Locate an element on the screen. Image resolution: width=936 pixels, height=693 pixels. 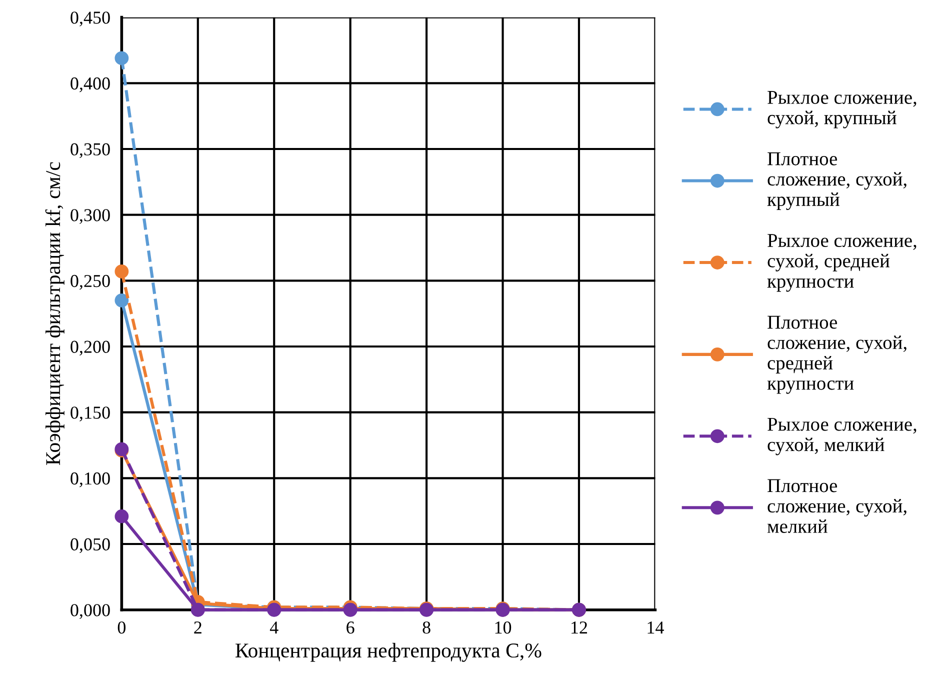
x-tick-label: 14 is located at coordinates (656, 628).